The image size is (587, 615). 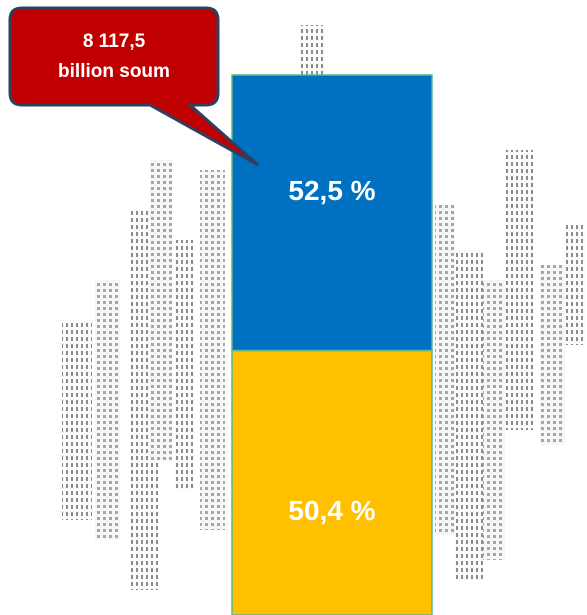 What do you see at coordinates (114, 71) in the screenshot?
I see `callout-line: billion soum` at bounding box center [114, 71].